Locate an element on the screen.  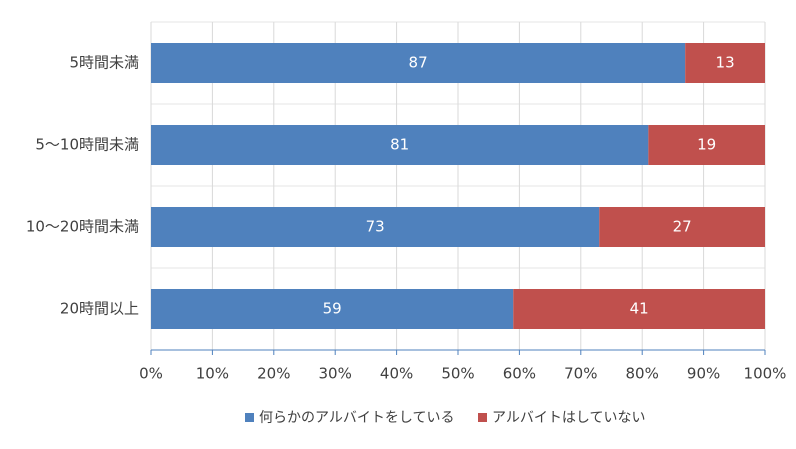
x-tick-label: 80% is located at coordinates (642, 374).